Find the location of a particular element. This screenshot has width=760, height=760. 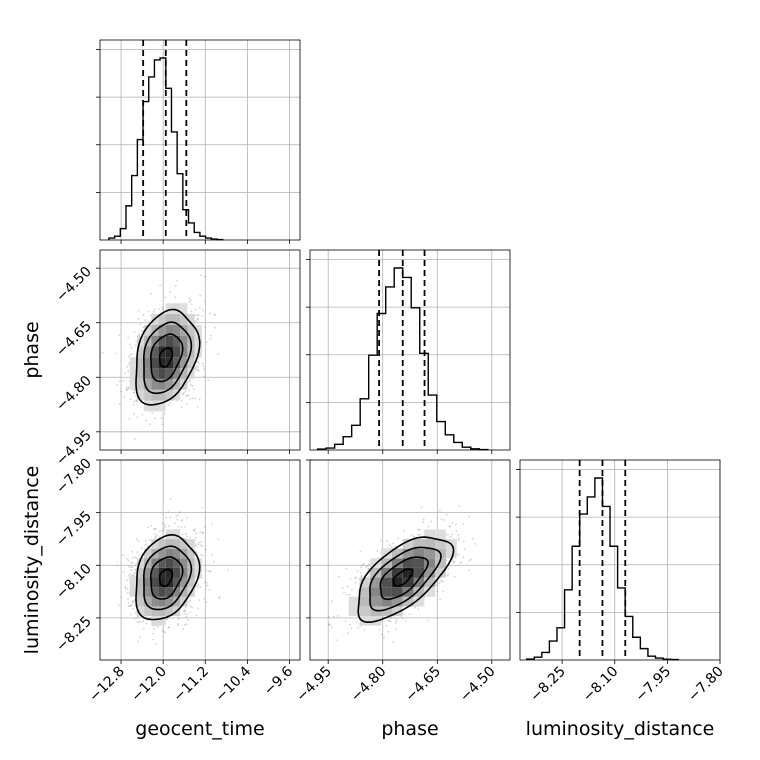

y-axis-label-luminosity-distance: luminosity_distance is located at coordinates (32, 560).